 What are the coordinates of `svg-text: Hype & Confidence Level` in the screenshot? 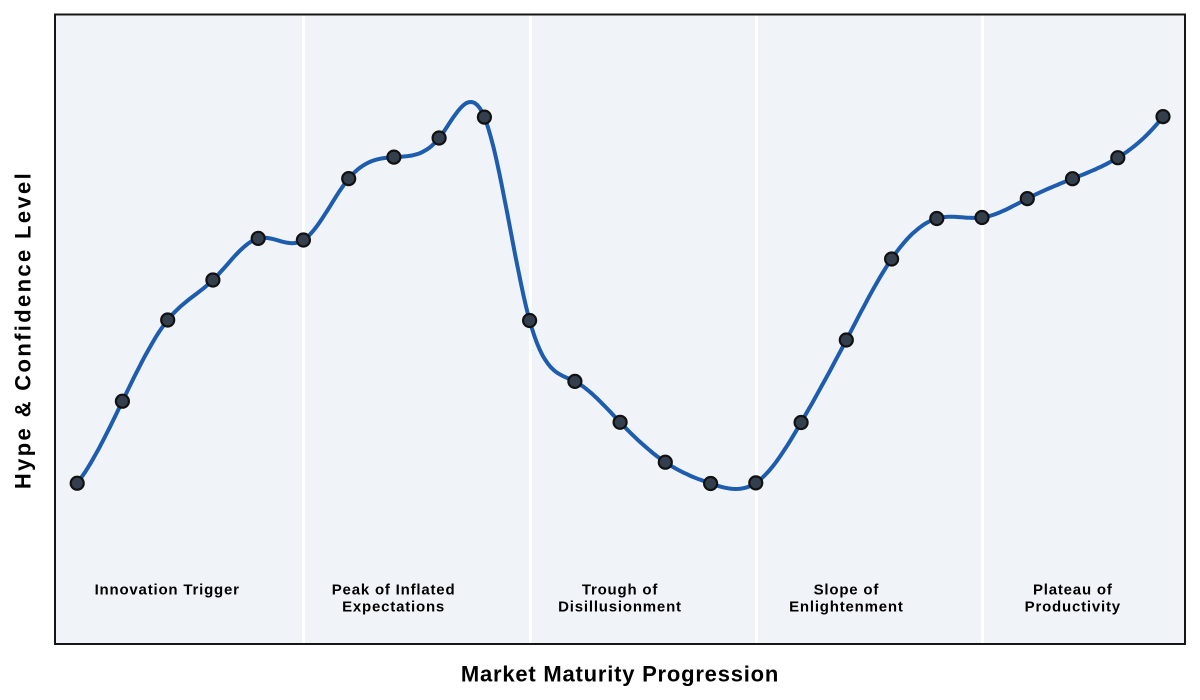 It's located at (23, 330).